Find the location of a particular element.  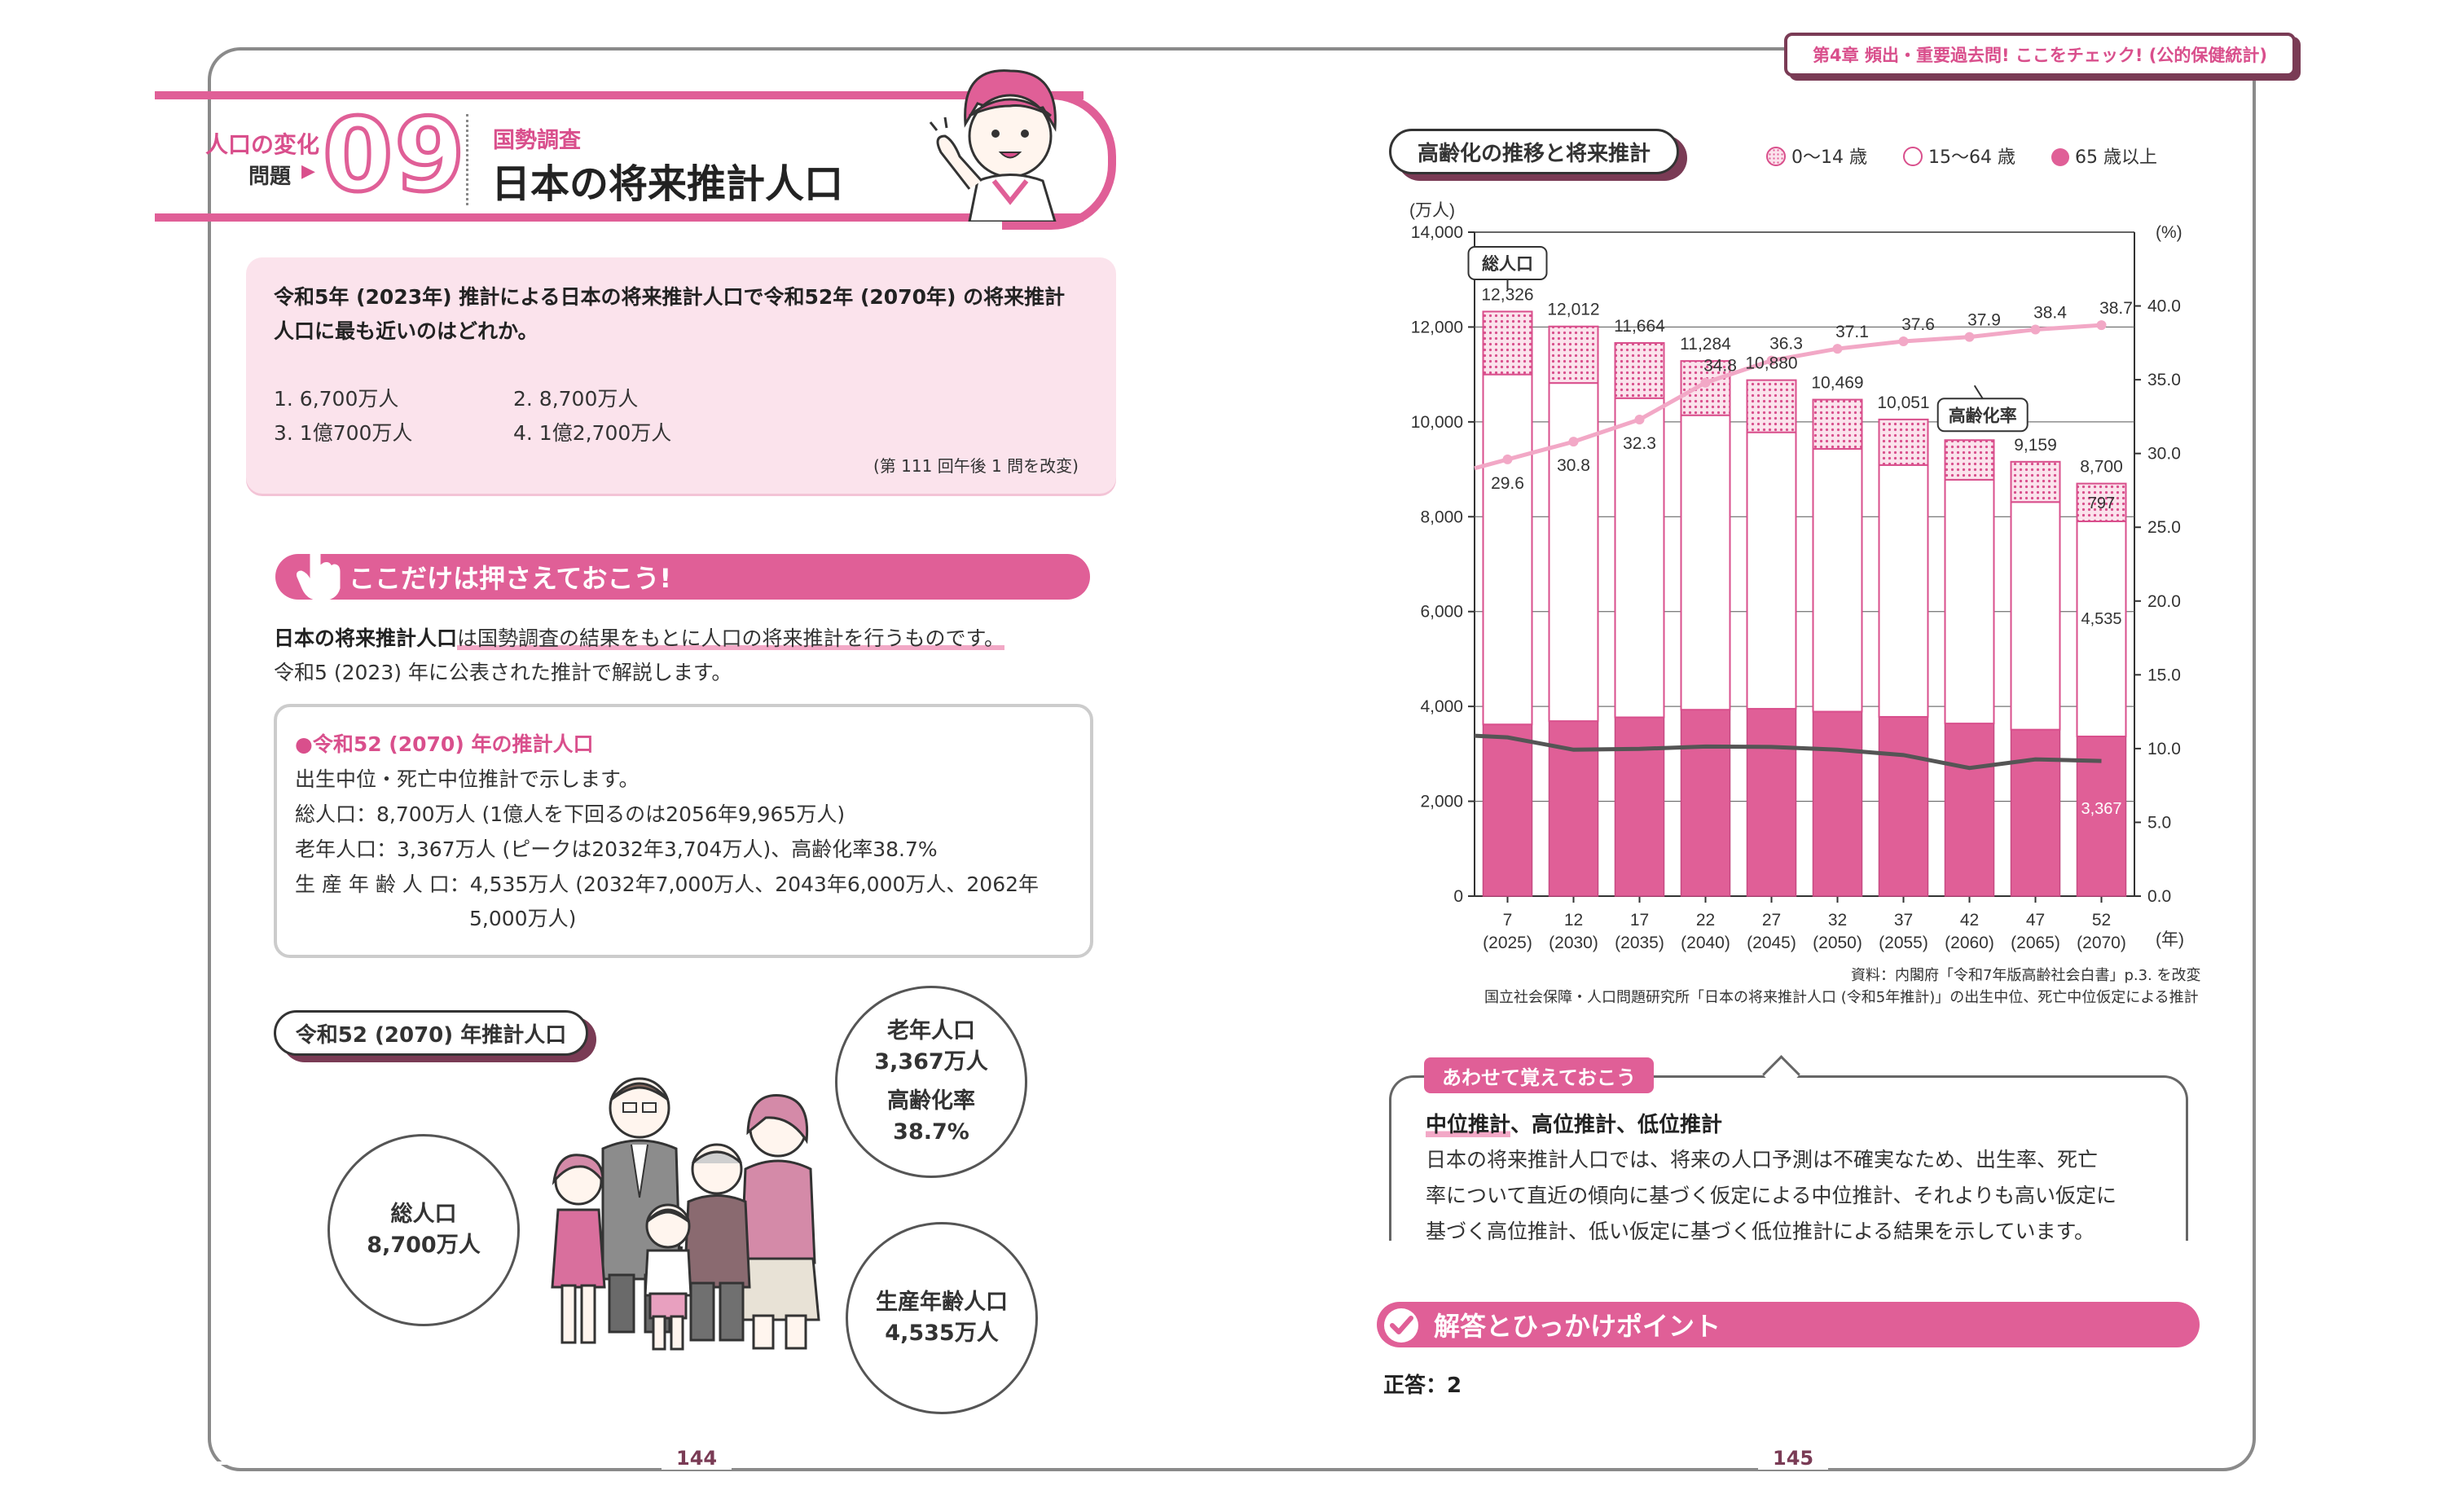

aging-callout-label: 高齢化率 is located at coordinates (1983, 415).